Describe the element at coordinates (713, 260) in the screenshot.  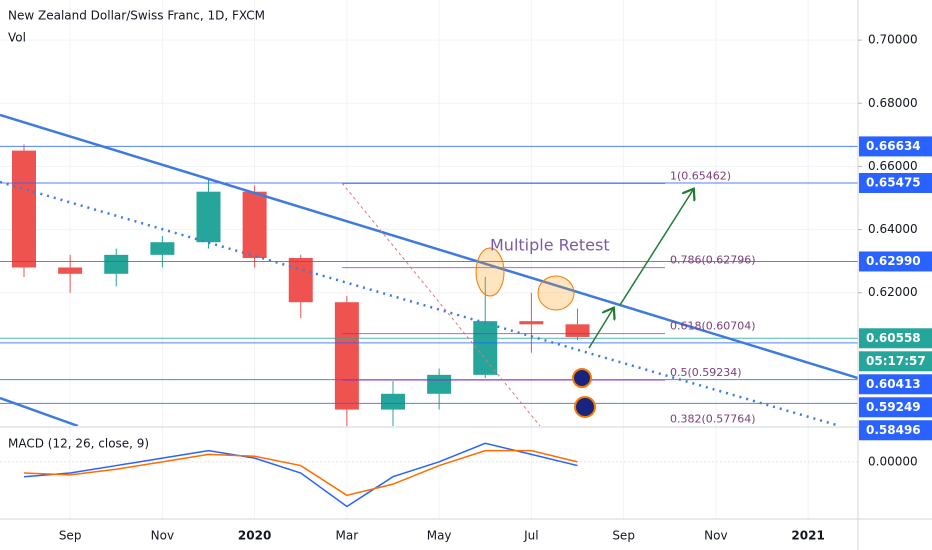
I see `fib-label: 0.786(0.62796)` at that location.